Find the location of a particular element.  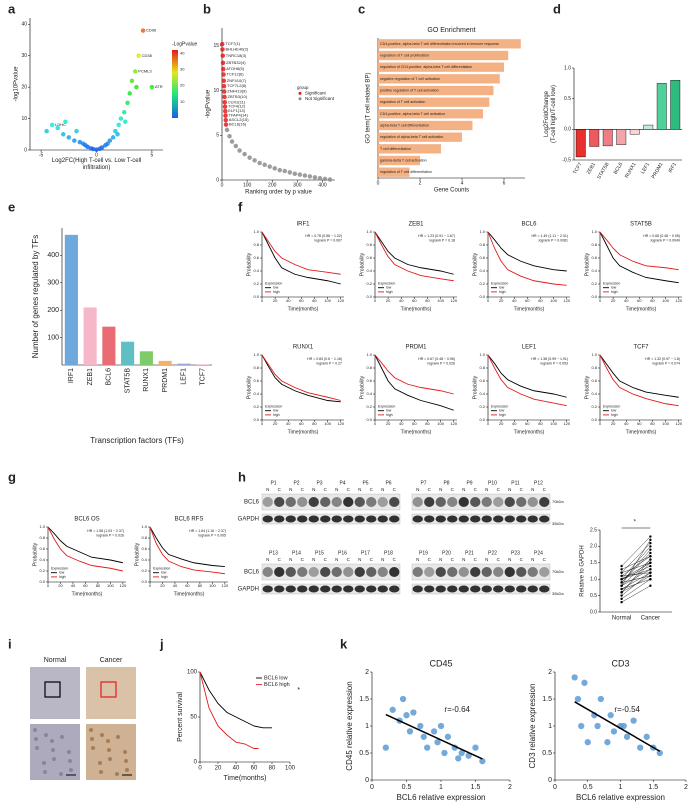

y-tick-label: 0.0 is located at coordinates (256, 296).